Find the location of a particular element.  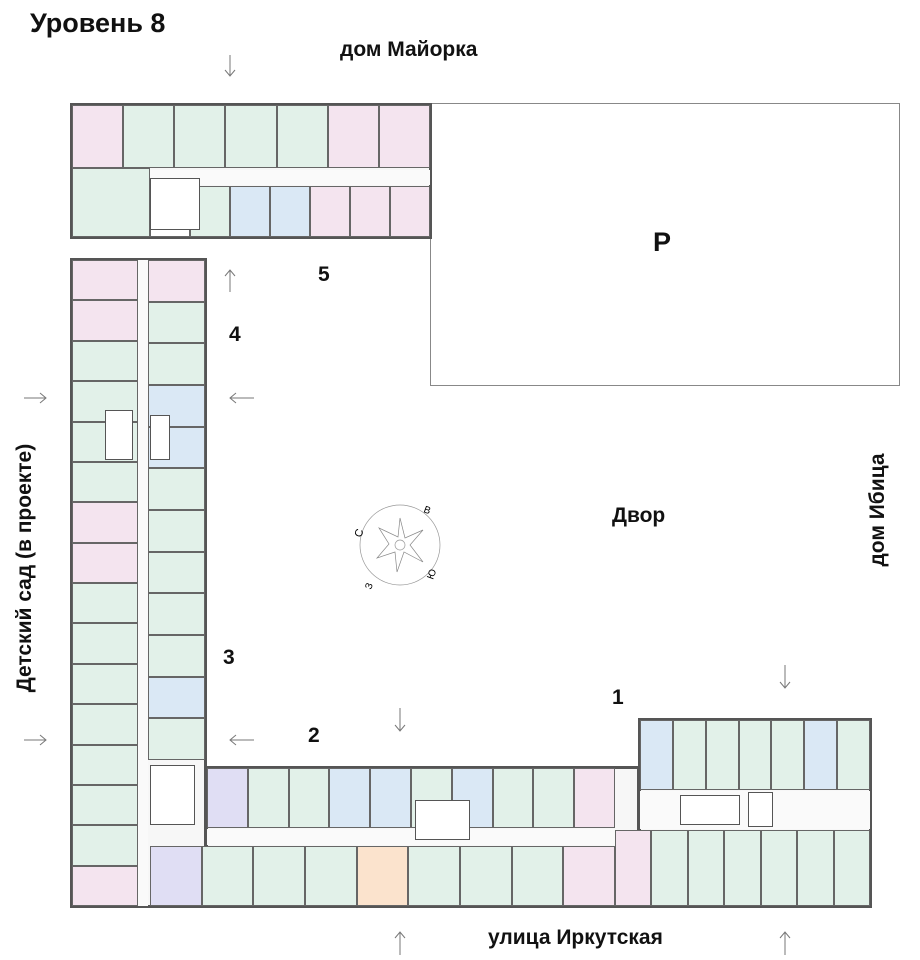

compass-north: С is located at coordinates (361, 533).